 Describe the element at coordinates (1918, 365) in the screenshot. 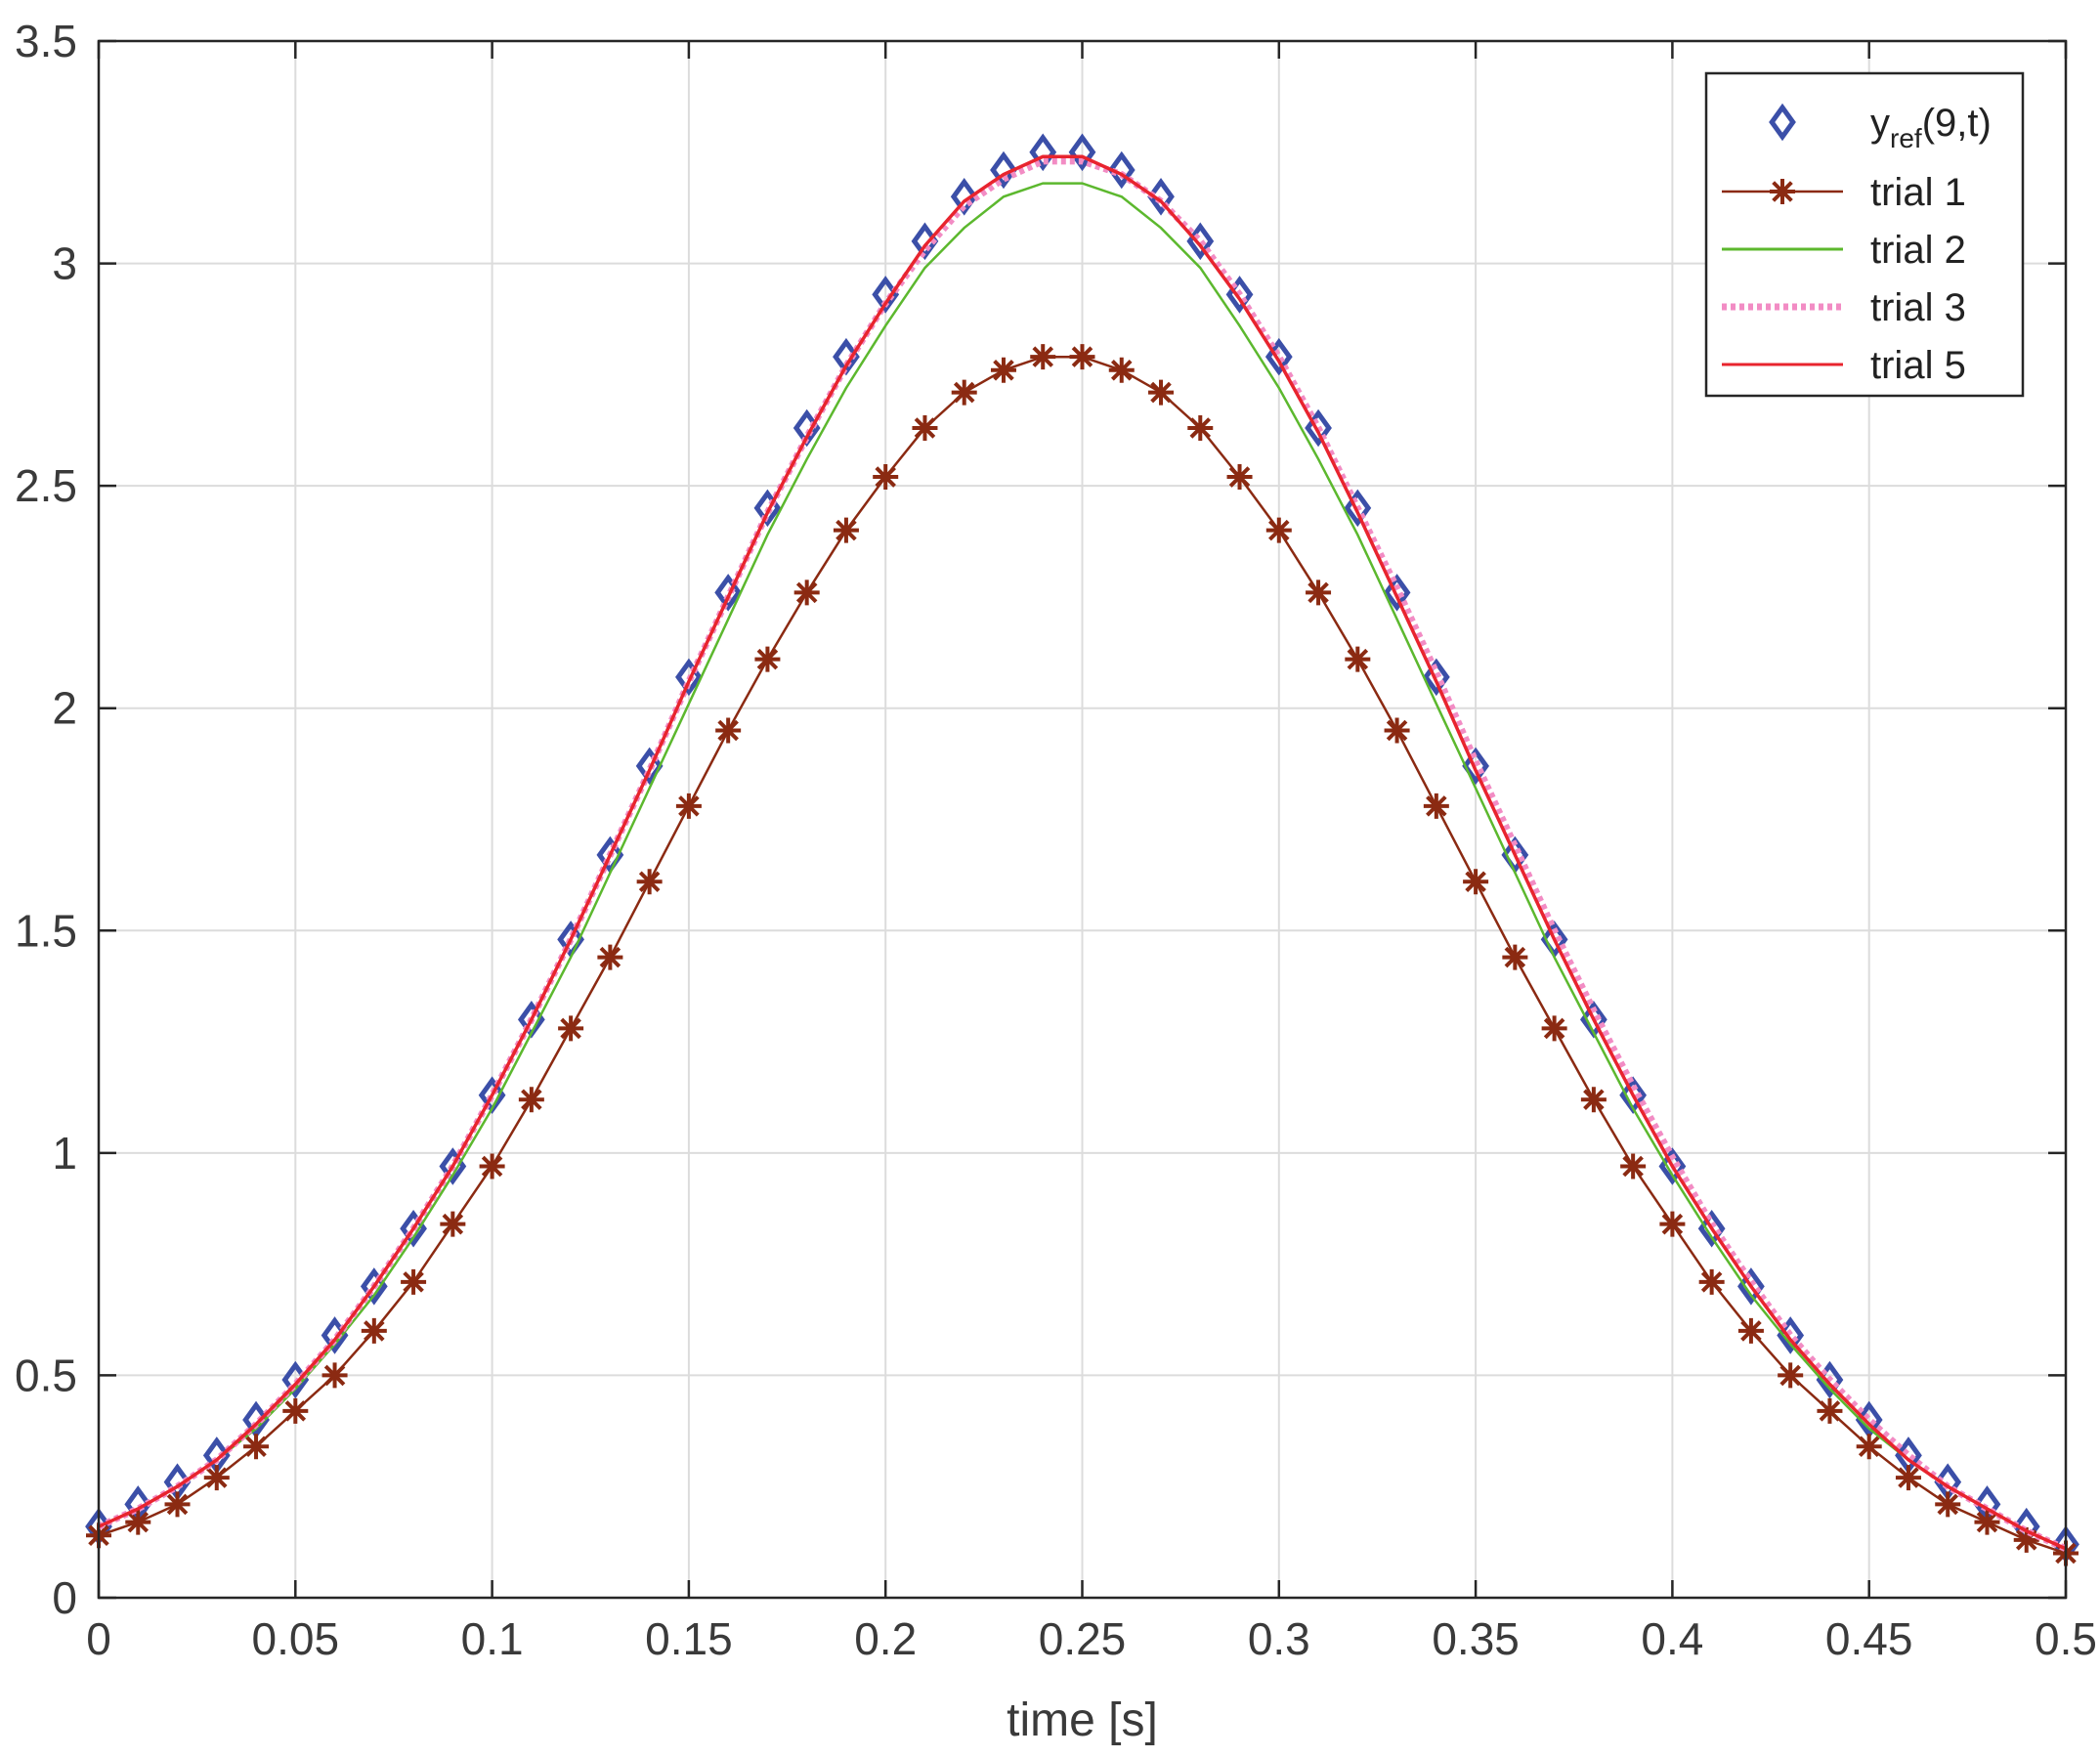

I see `legend-label: trial 5` at that location.